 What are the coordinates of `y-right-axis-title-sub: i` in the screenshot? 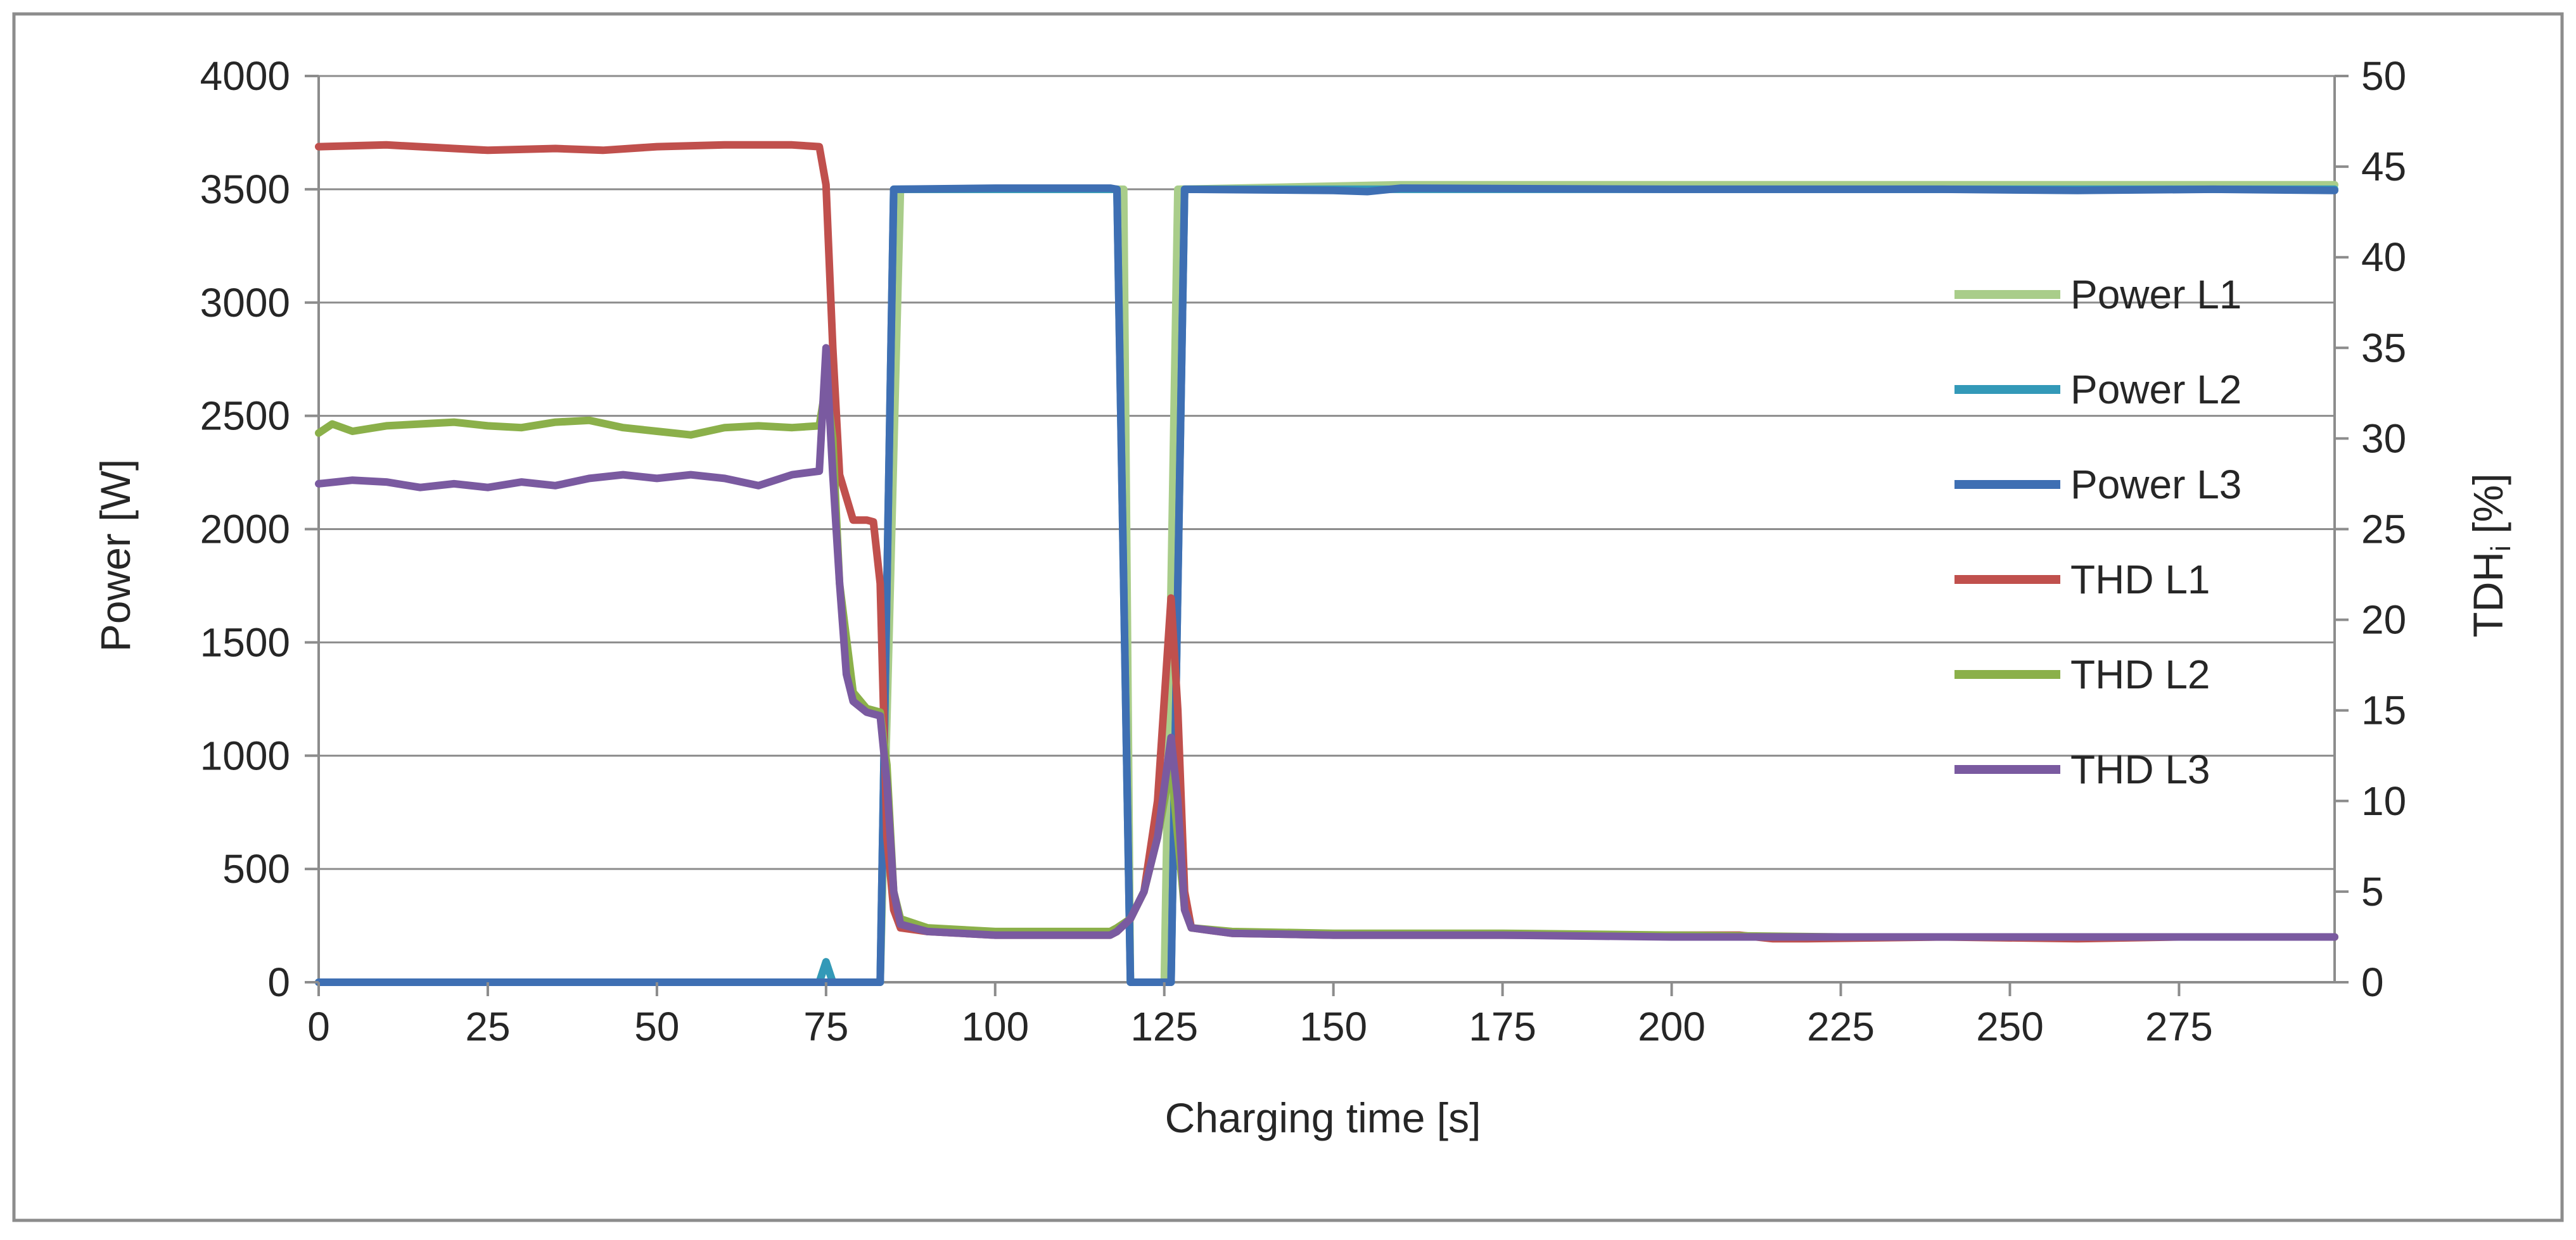 It's located at (2501, 548).